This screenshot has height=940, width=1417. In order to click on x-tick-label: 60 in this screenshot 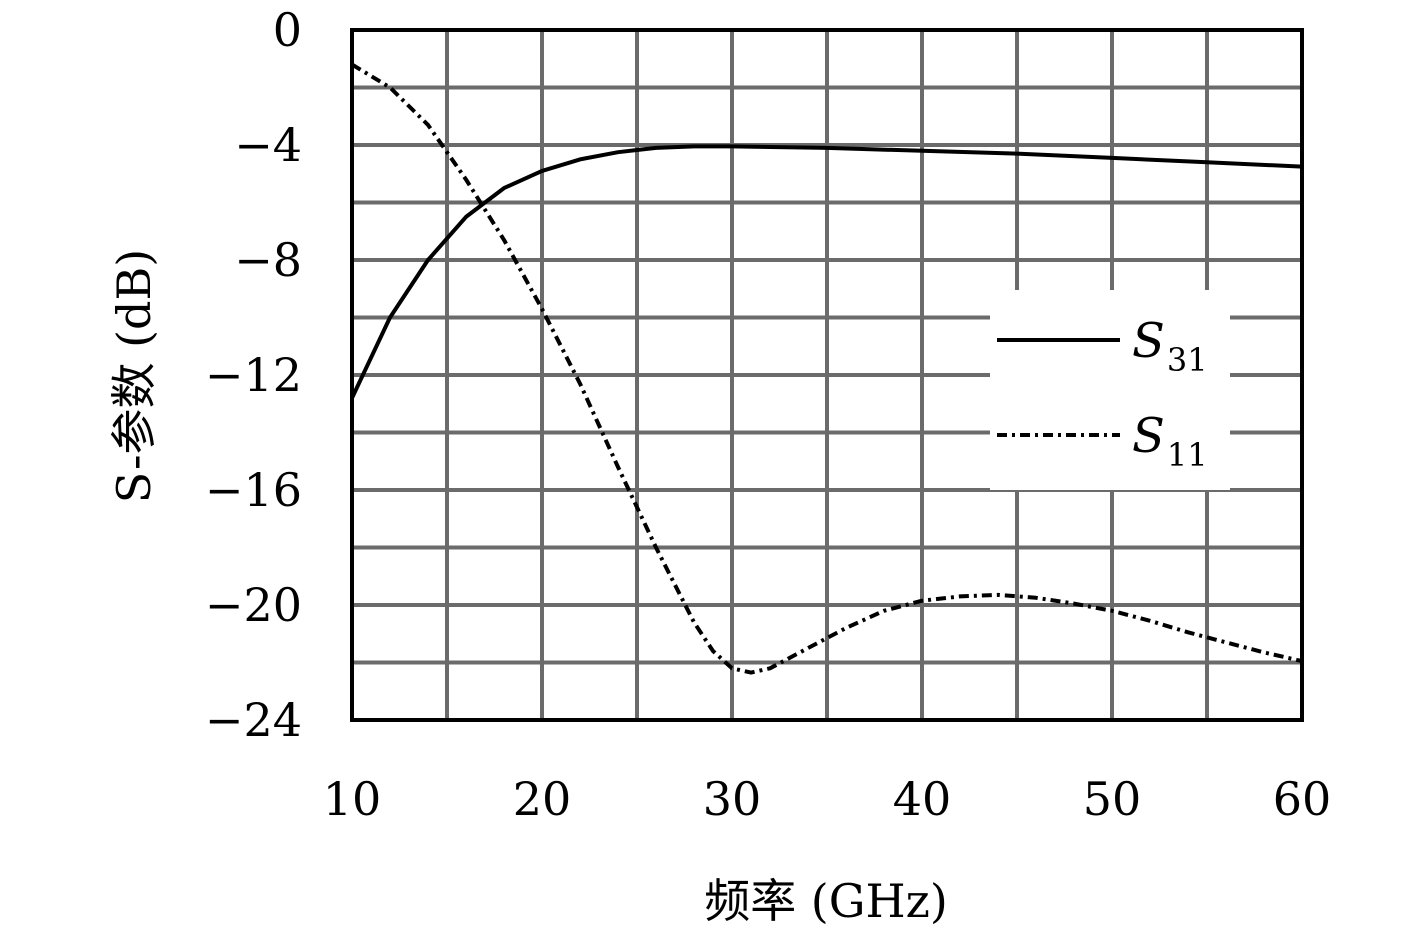, I will do `click(1302, 799)`.